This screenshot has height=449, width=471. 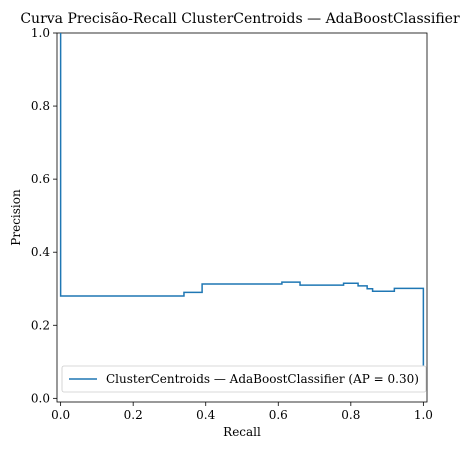 What do you see at coordinates (350, 415) in the screenshot?
I see `x-tick-label: 0.8` at bounding box center [350, 415].